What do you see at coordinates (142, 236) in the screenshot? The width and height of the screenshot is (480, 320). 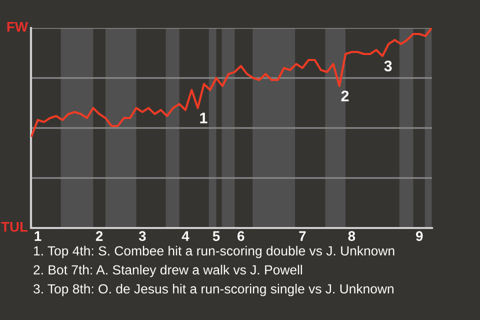 I see `x-tick-label: 3` at bounding box center [142, 236].